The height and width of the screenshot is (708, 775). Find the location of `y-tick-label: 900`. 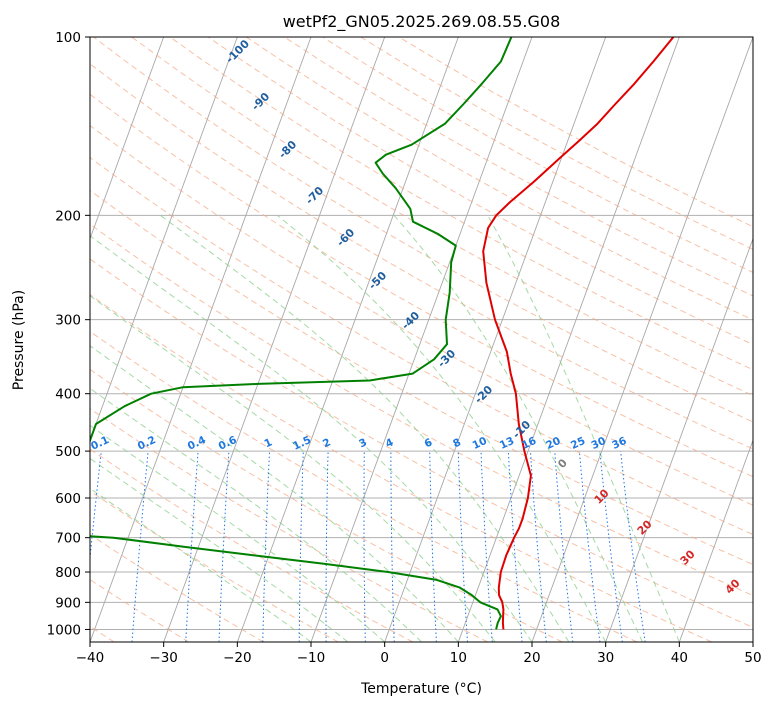

y-tick-label: 900 is located at coordinates (68, 603).